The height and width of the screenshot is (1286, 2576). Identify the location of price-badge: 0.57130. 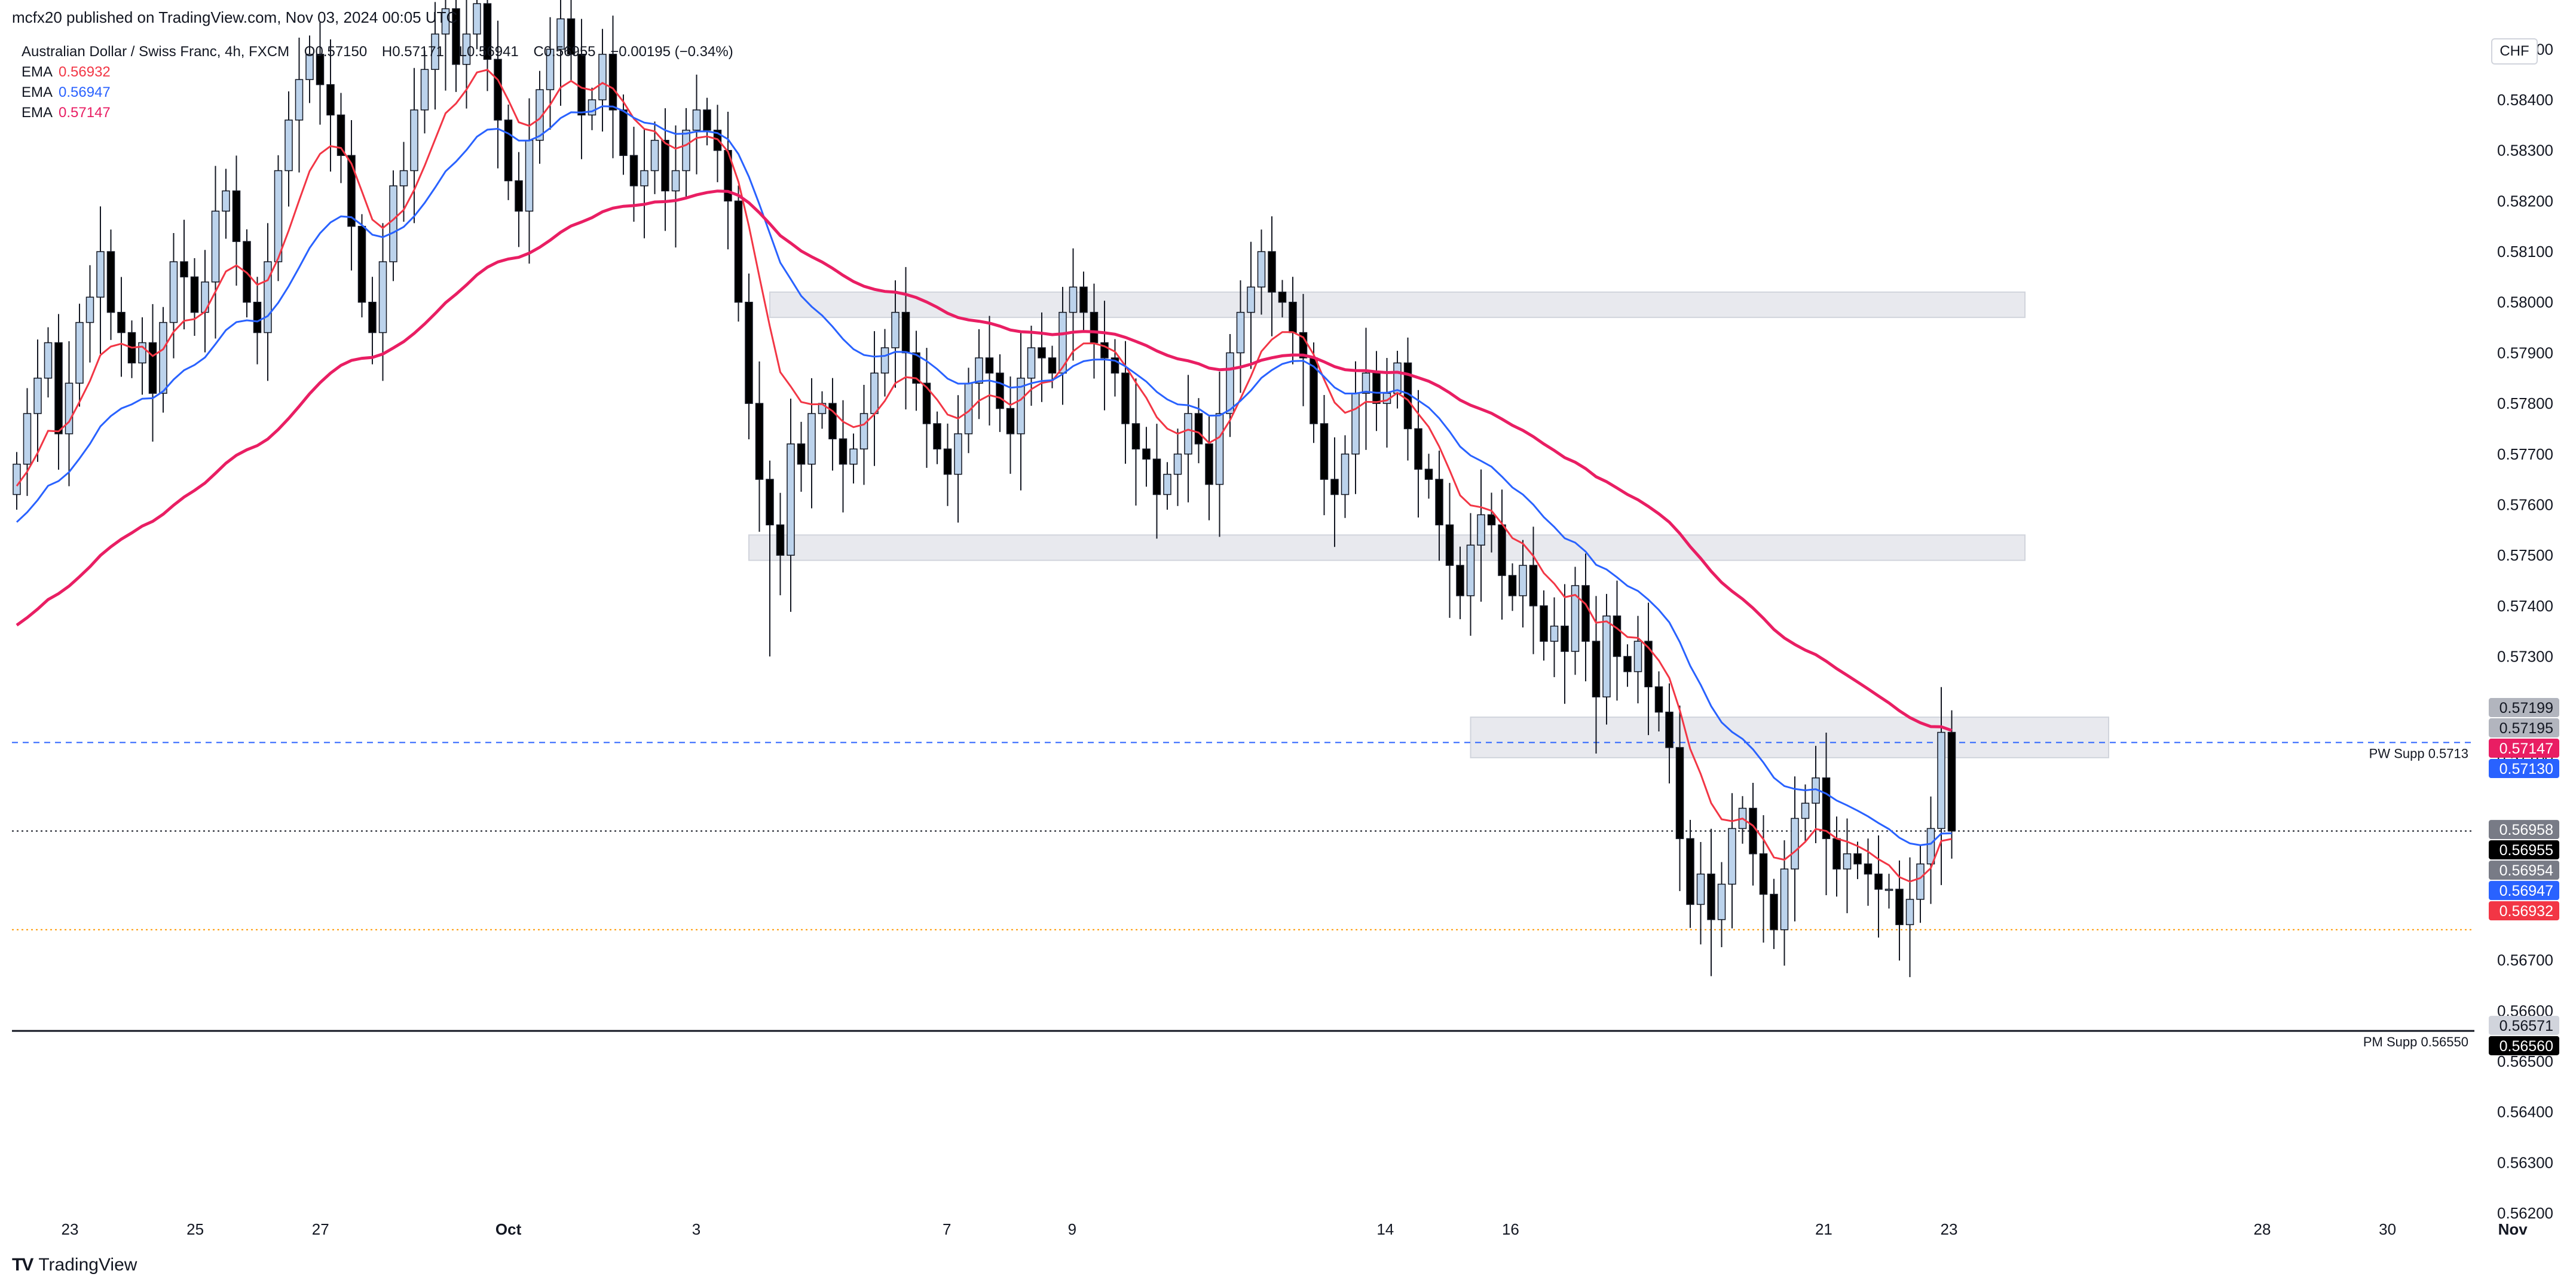
(2524, 769).